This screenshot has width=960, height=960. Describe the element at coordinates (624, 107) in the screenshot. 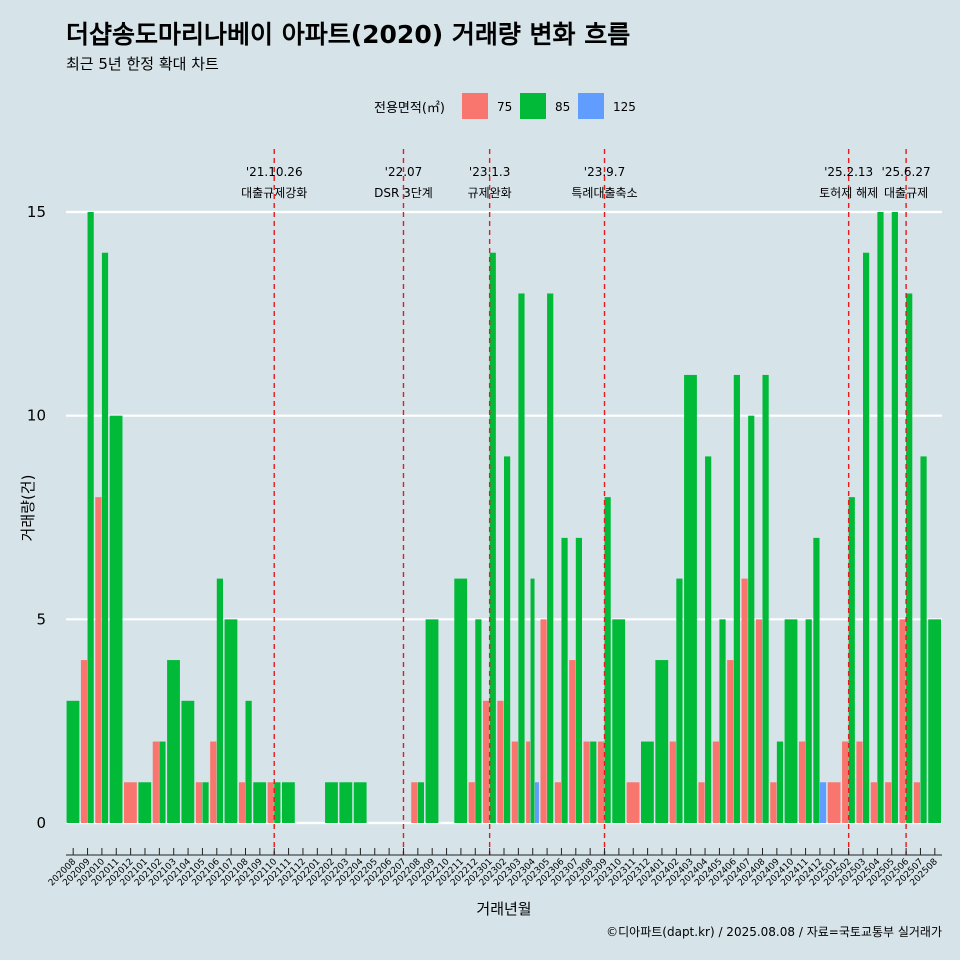

I see `legend-label-125: 125` at that location.